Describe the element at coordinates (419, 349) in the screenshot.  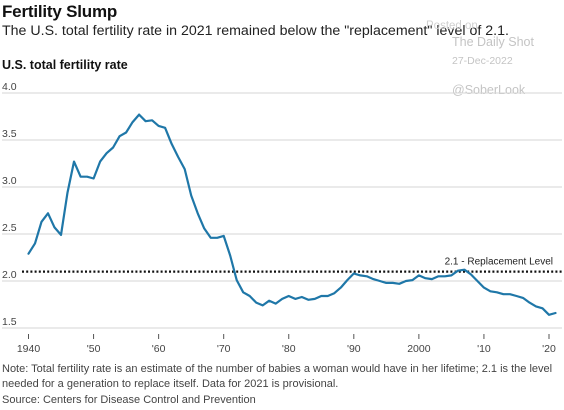
I see `x-tick-label: 2000` at that location.